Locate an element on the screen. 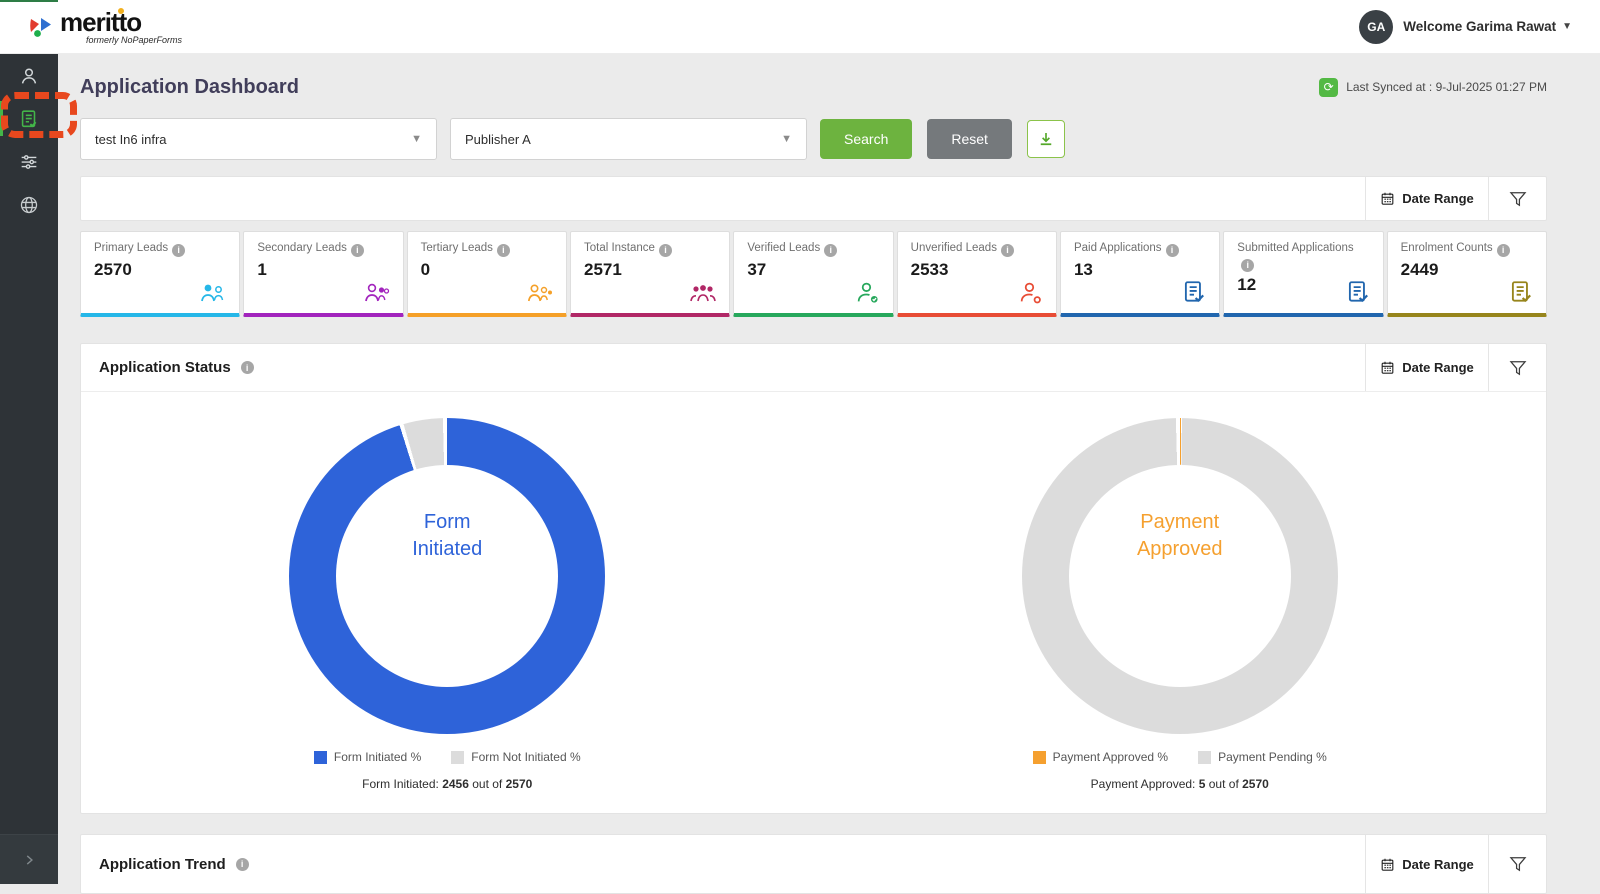  doc-check-icon is located at coordinates (1194, 292).